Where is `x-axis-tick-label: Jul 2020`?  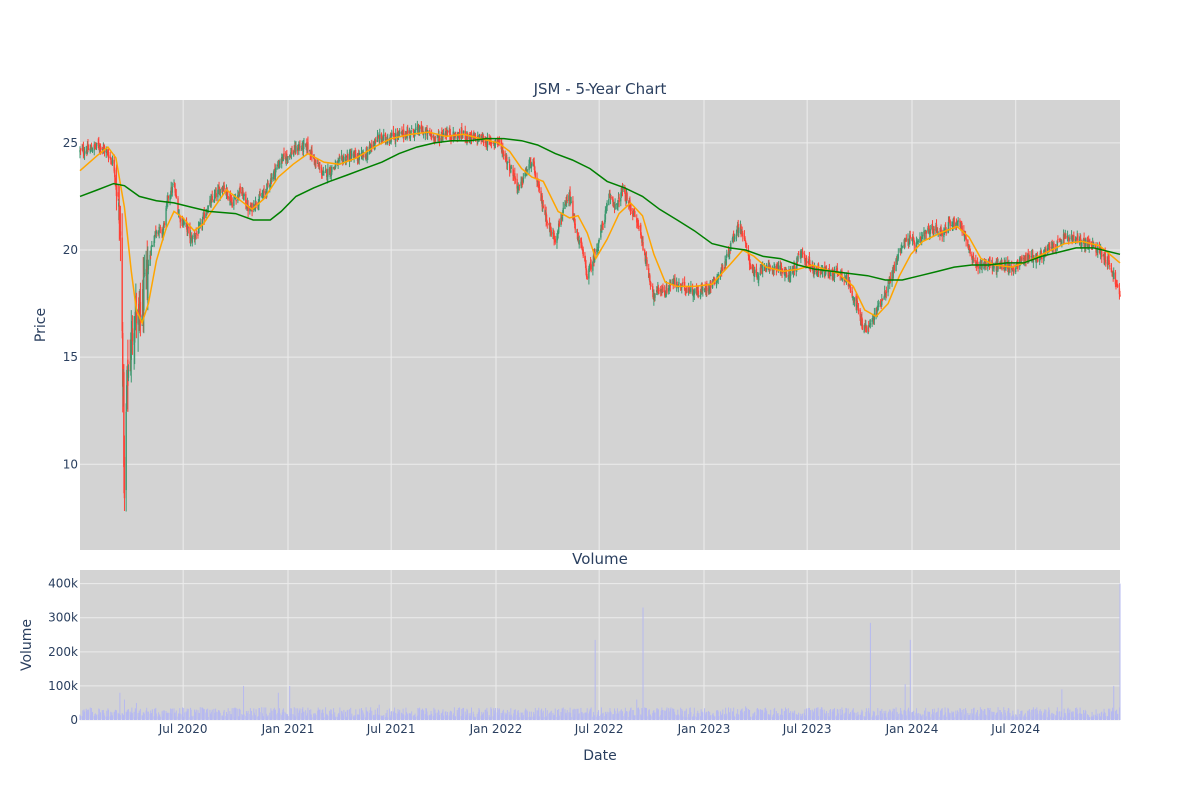
x-axis-tick-label: Jul 2020 is located at coordinates (183, 729).